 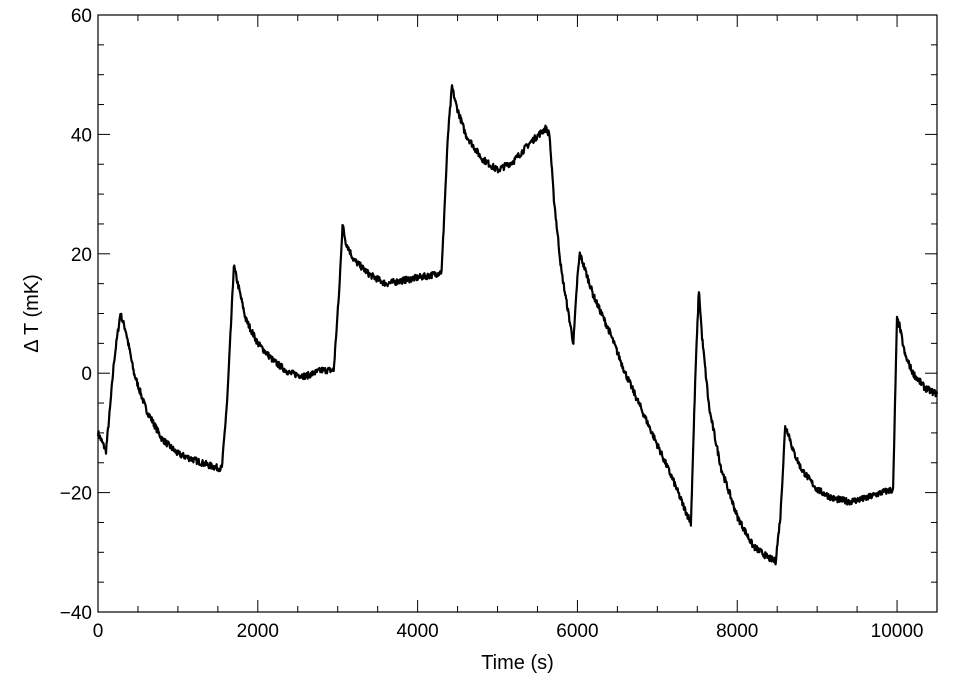 I want to click on y-tick-label: 40, so click(x=81, y=135).